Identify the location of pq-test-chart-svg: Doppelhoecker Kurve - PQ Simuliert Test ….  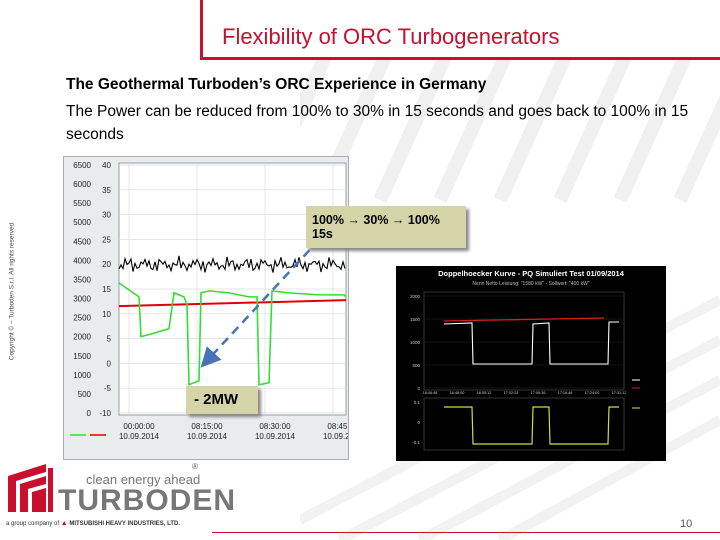
(525, 360).